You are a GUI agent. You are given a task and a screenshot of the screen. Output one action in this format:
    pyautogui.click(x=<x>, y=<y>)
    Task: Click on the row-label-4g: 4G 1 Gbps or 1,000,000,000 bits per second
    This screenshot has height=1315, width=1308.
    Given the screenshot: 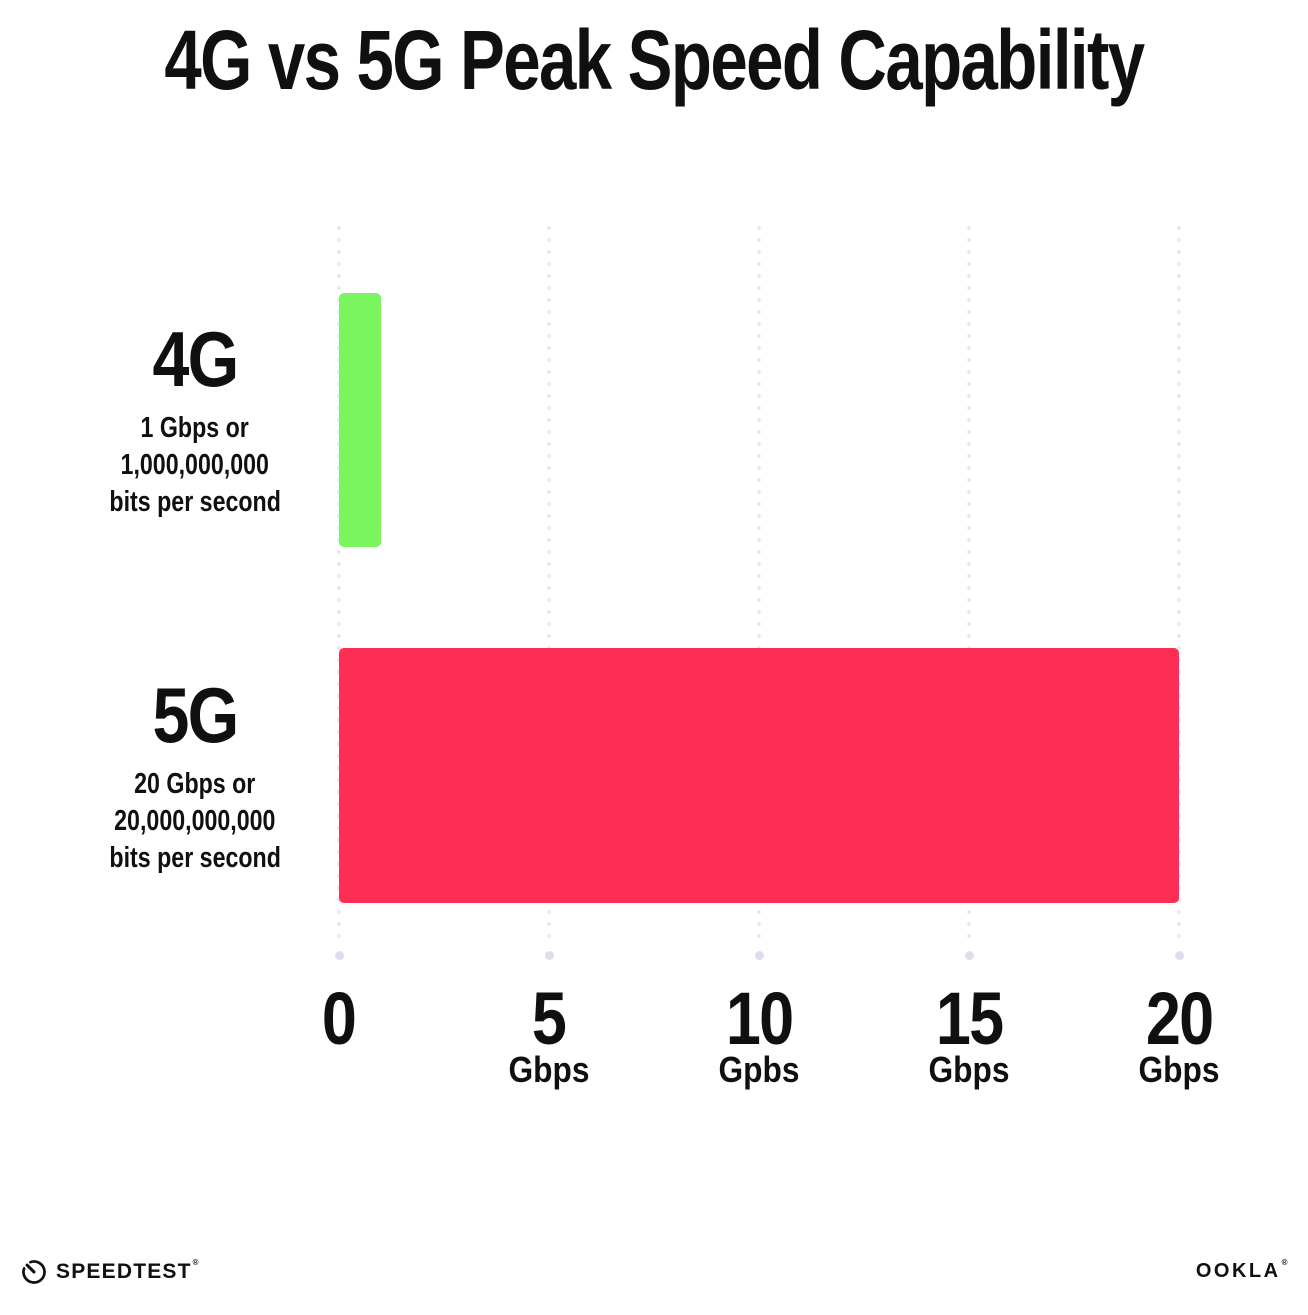 What is the action you would take?
    pyautogui.click(x=195, y=417)
    